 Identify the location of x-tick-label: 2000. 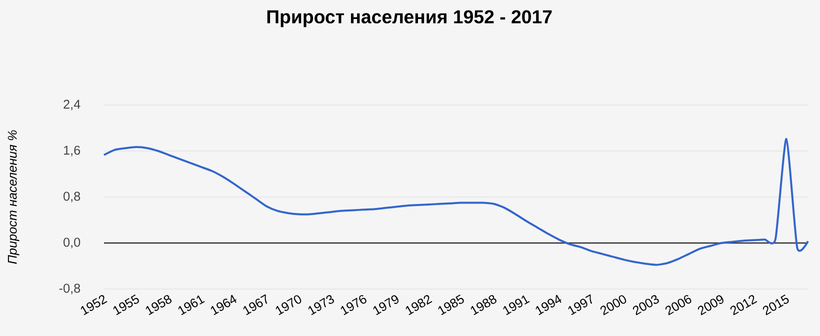
(613, 305).